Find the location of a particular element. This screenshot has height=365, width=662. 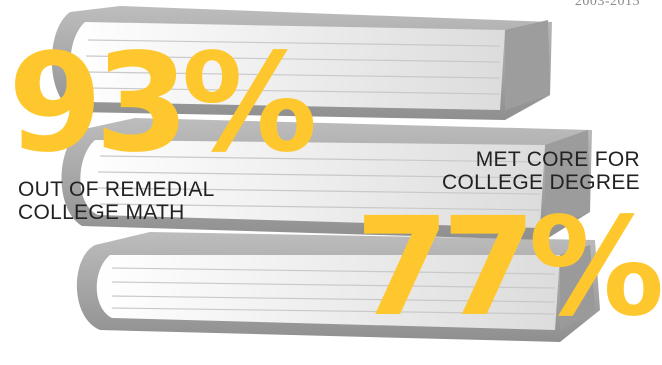

stat-caption-college-core: MET CORE FOR COLLEGE DEGREE is located at coordinates (541, 171).